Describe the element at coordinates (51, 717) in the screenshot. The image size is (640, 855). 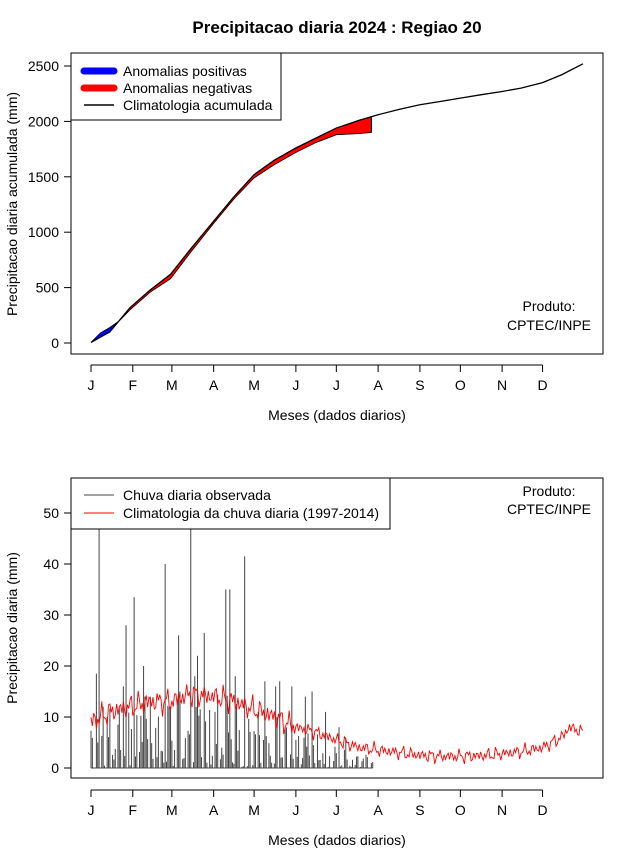
I see `y-tick-label: 10` at that location.